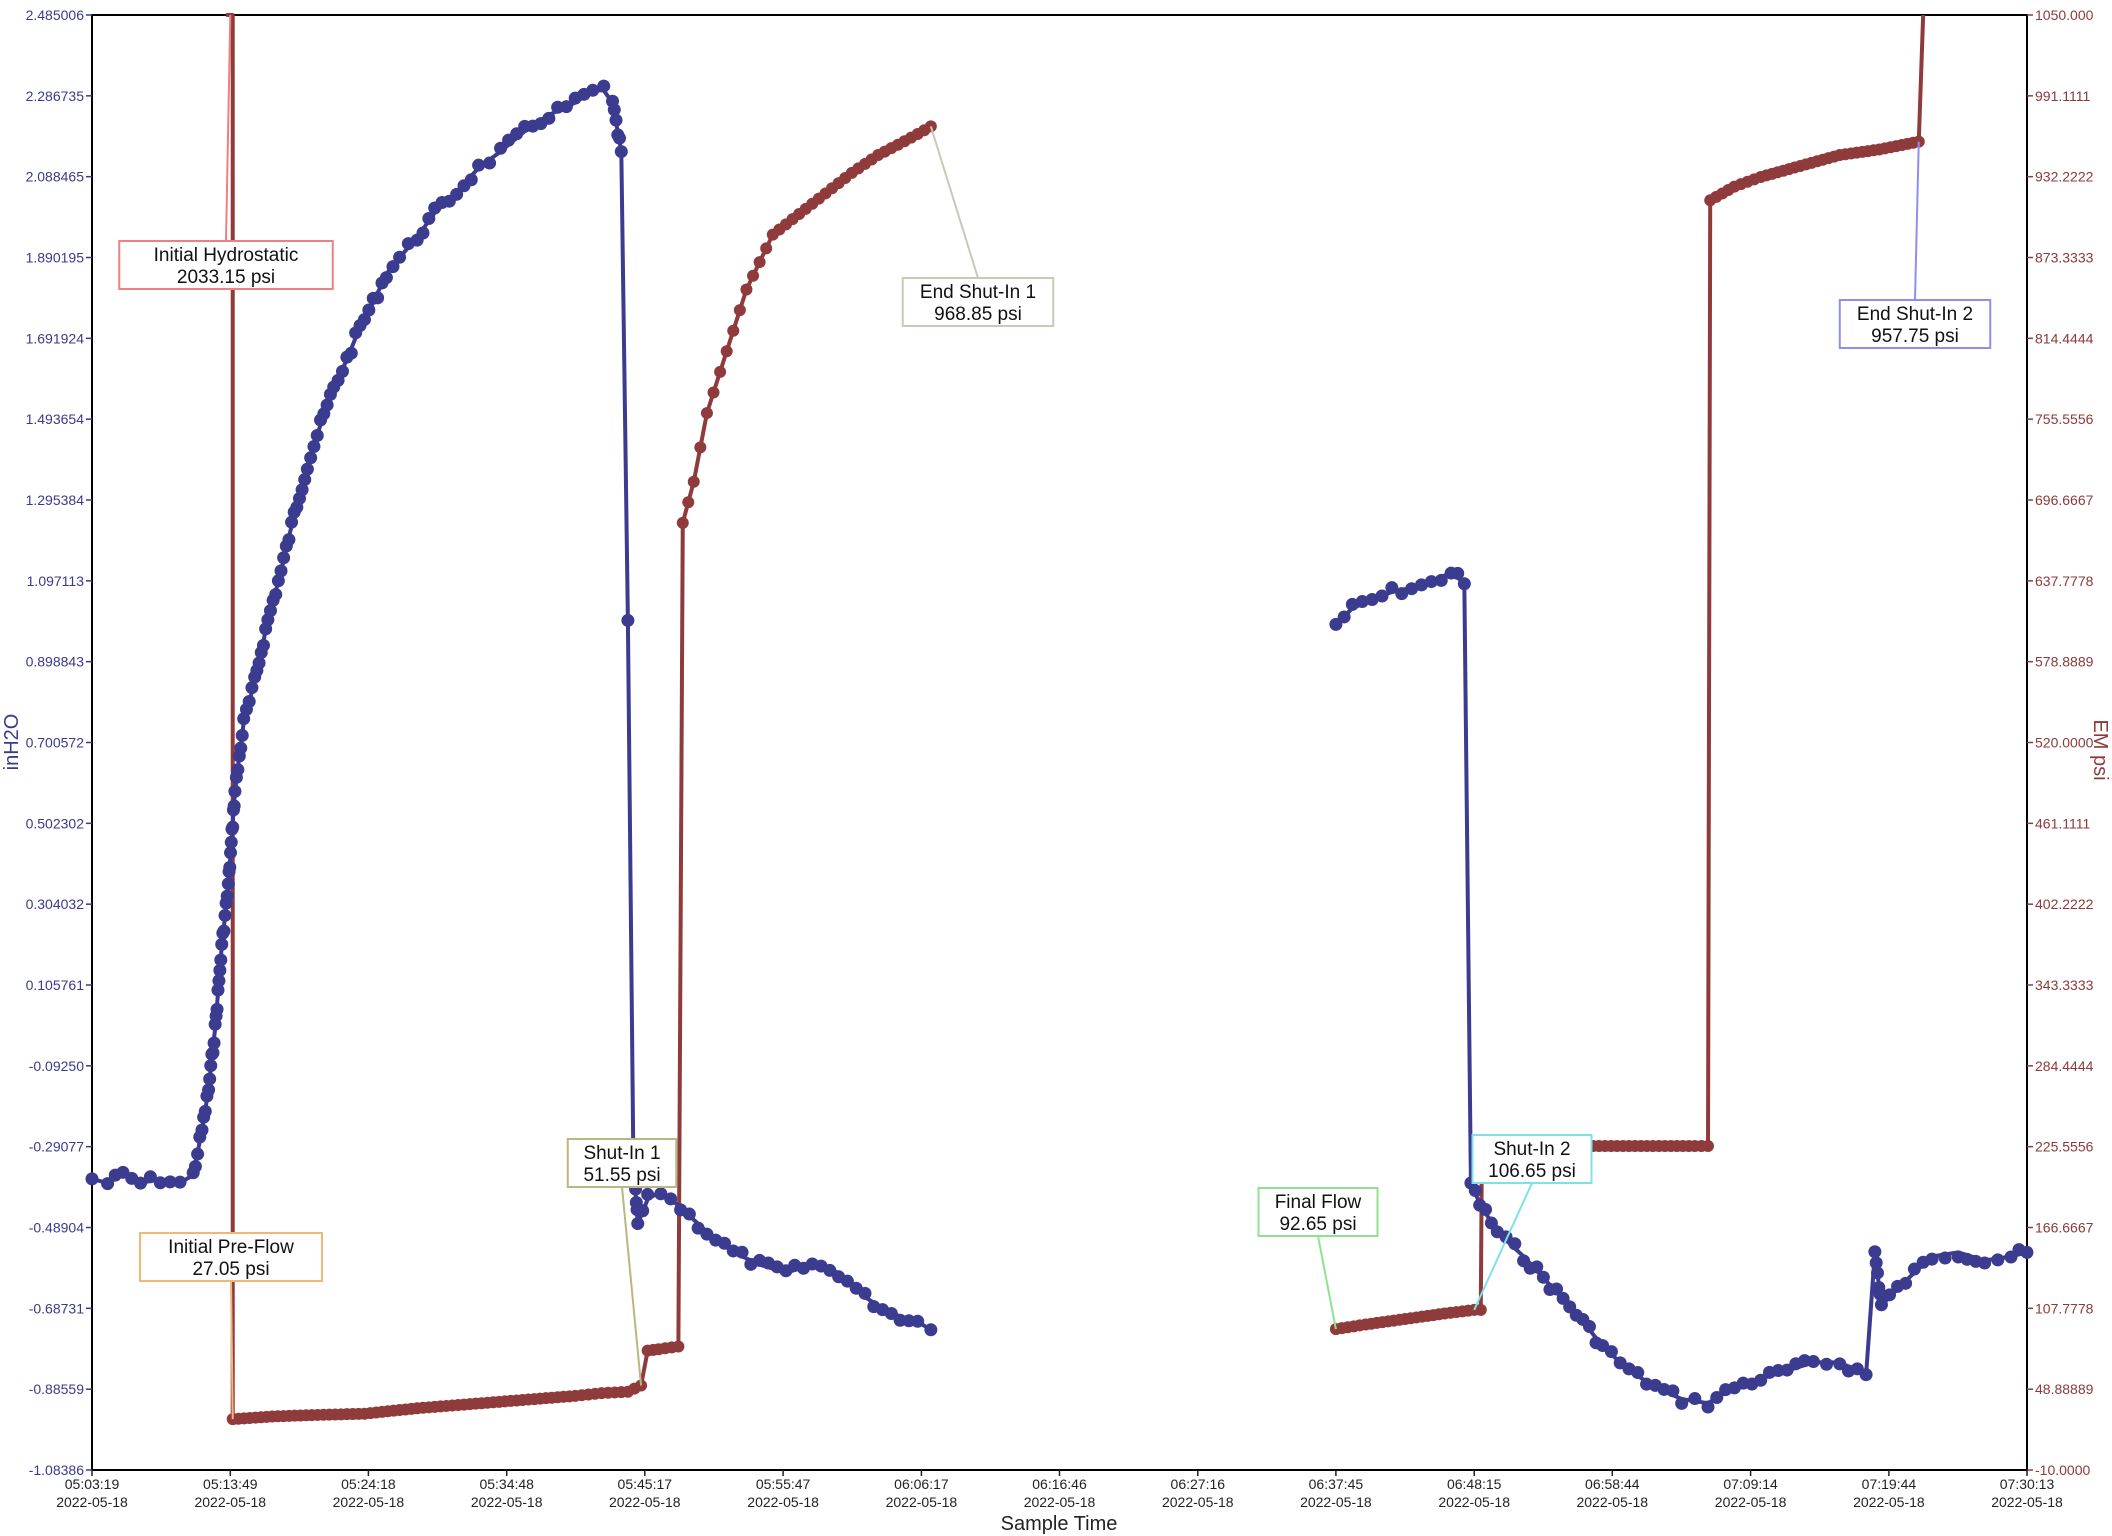 The height and width of the screenshot is (1536, 2112). I want to click on annotation-label: Shut-In 2, so click(1531, 1149).